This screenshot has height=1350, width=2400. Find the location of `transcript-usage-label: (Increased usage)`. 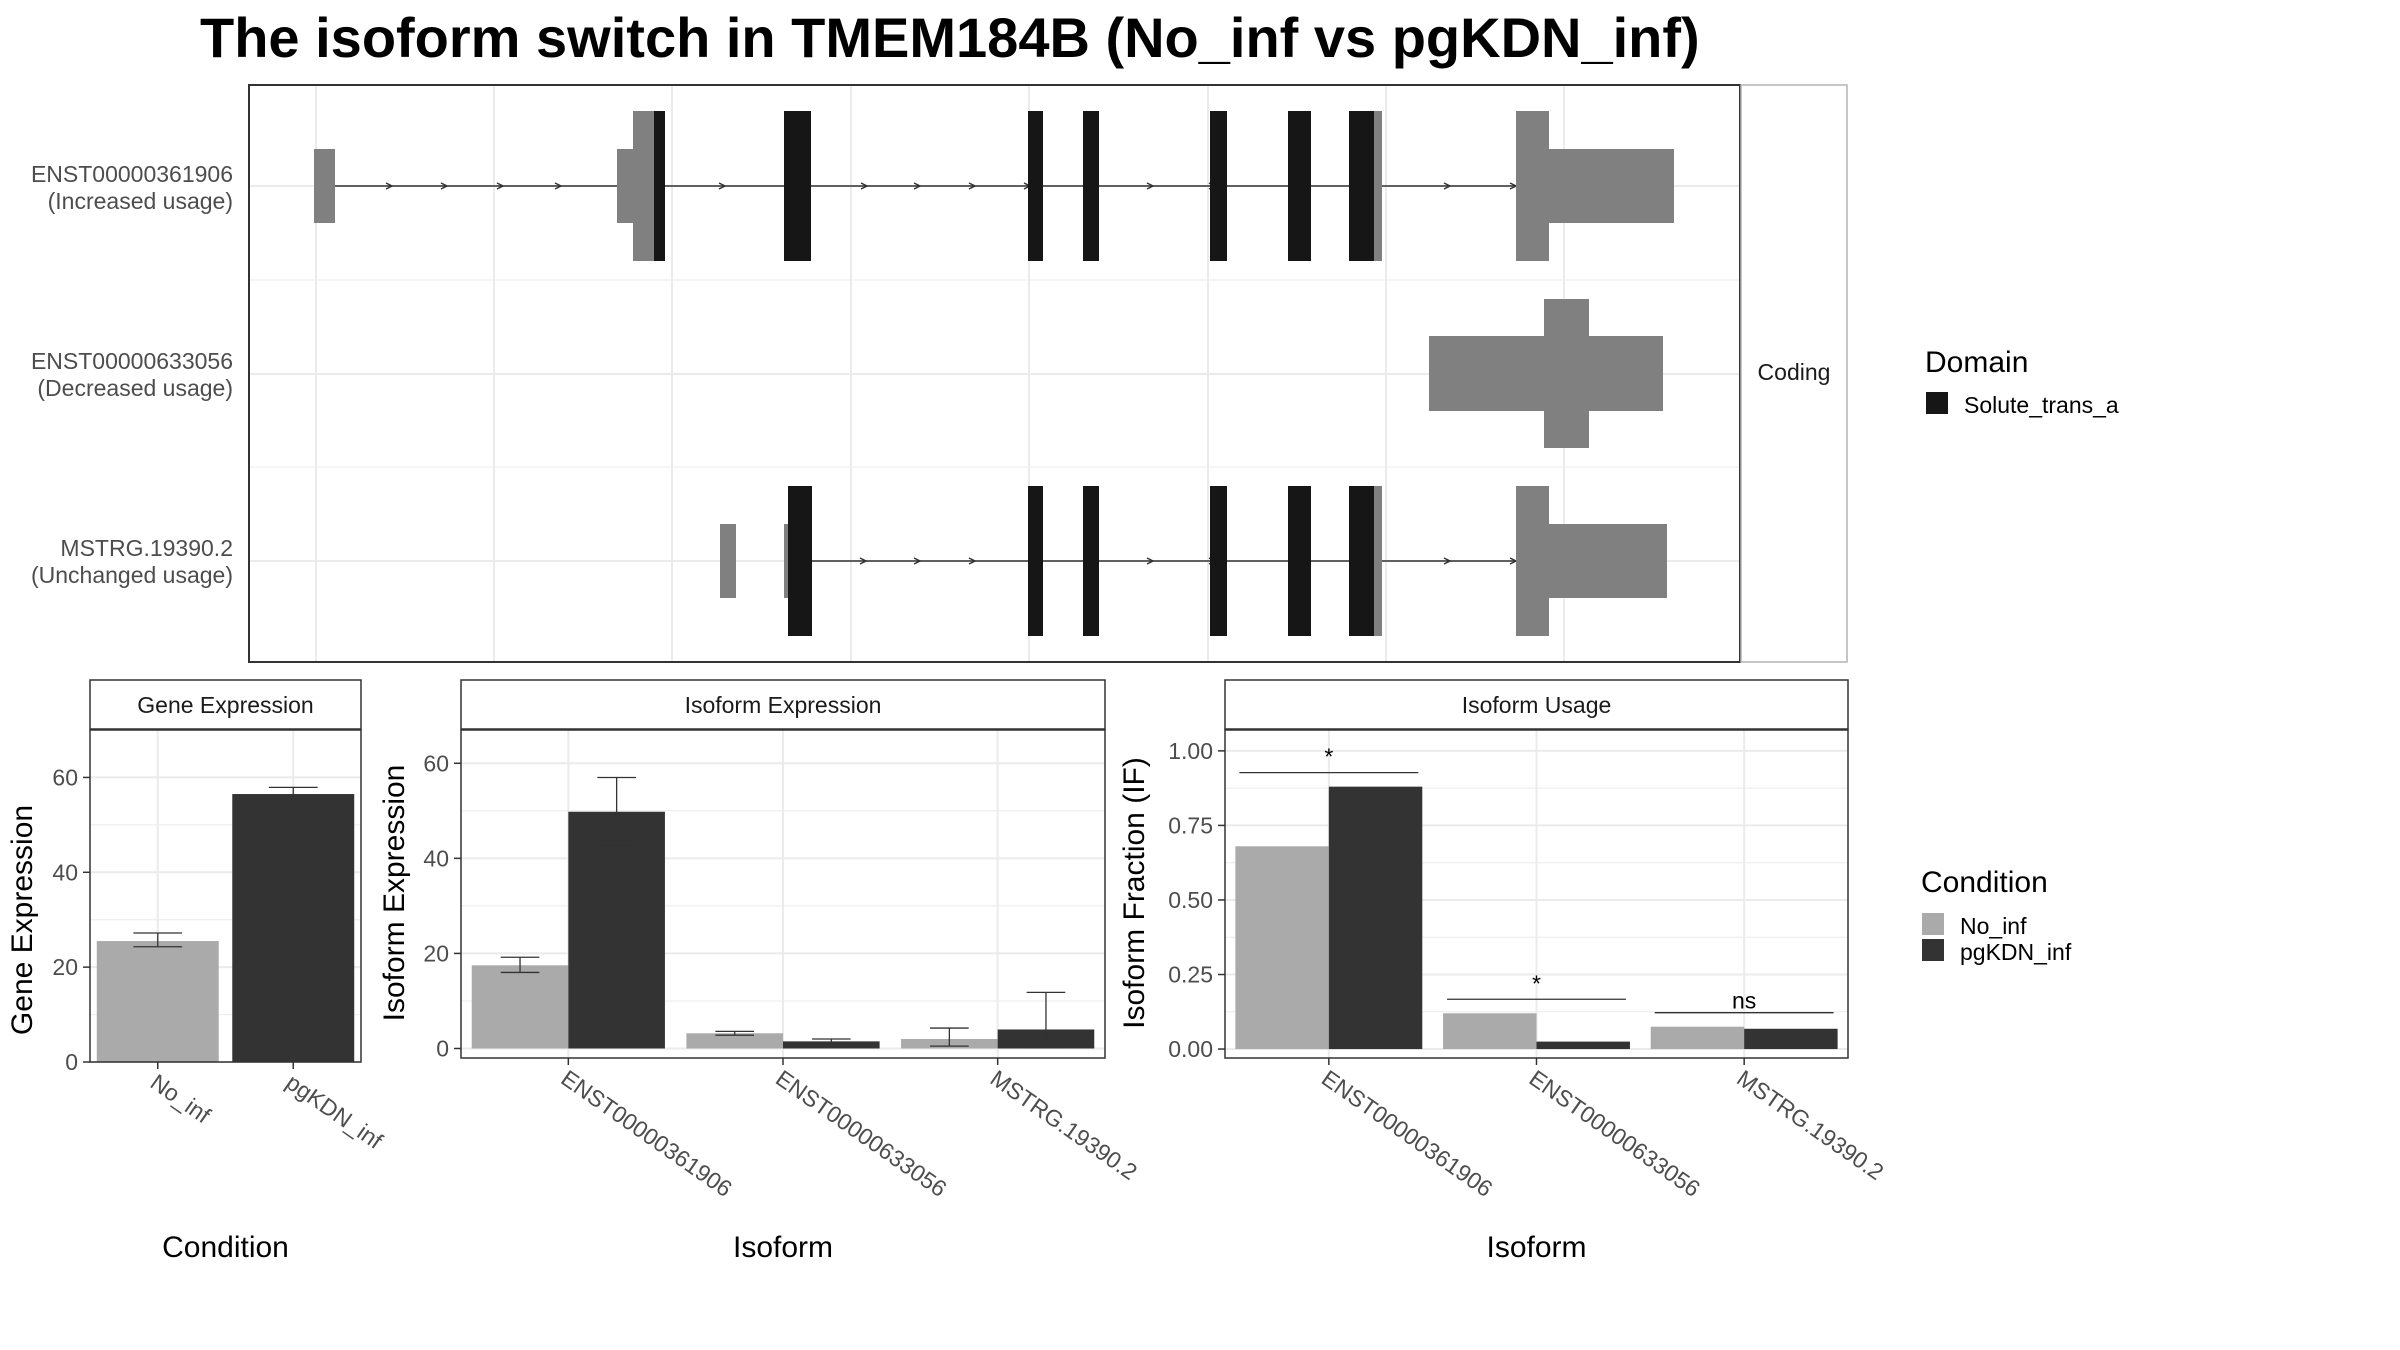

transcript-usage-label: (Increased usage) is located at coordinates (140, 201).